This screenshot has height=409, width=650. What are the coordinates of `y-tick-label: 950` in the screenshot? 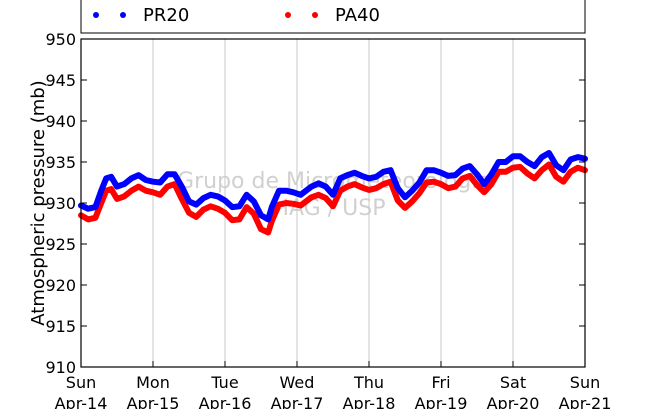 It's located at (60, 39).